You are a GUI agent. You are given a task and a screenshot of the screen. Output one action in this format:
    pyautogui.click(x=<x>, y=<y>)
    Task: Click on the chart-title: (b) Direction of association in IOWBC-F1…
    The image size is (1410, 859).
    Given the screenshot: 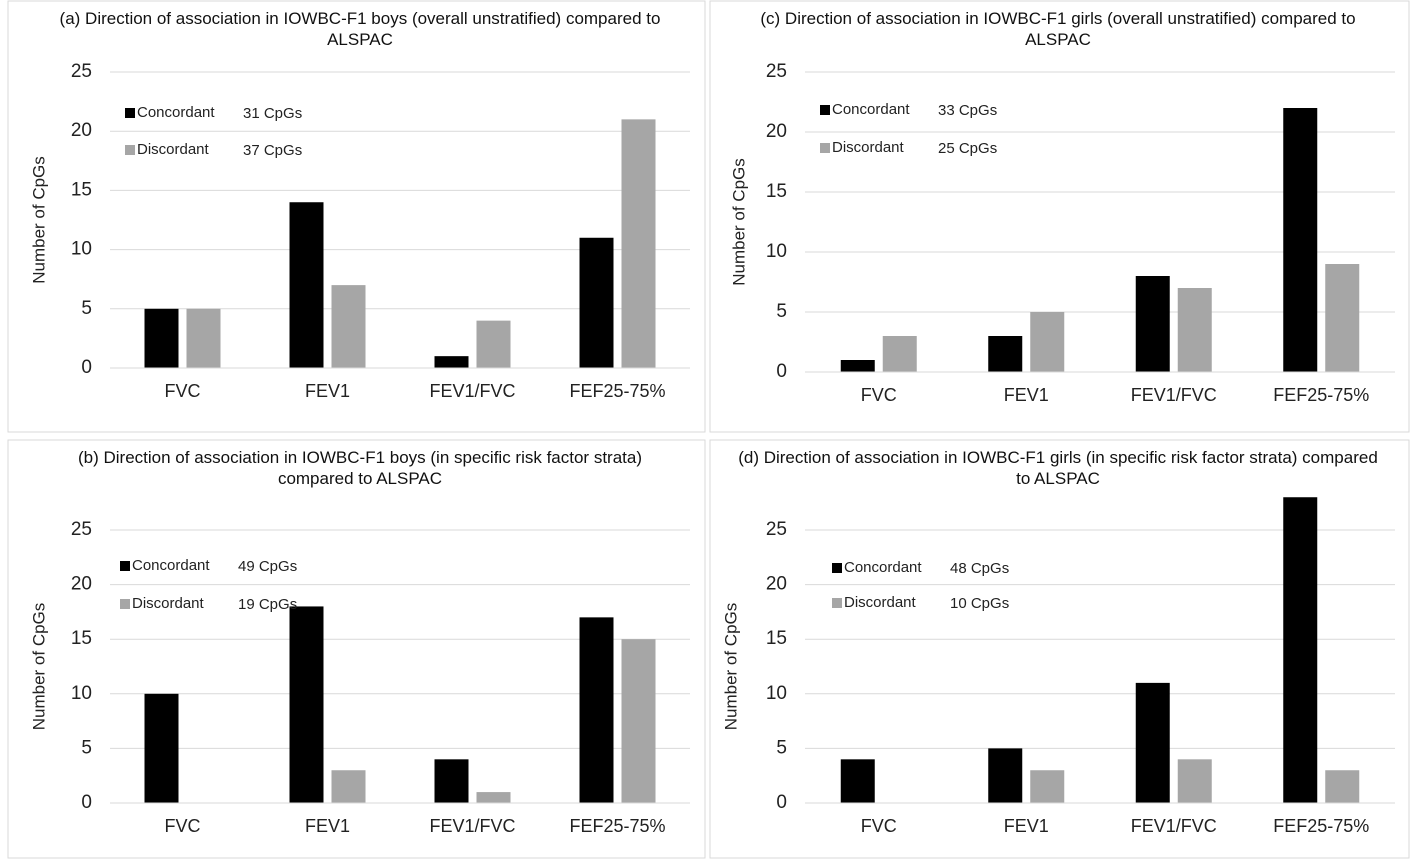 What is the action you would take?
    pyautogui.click(x=360, y=468)
    